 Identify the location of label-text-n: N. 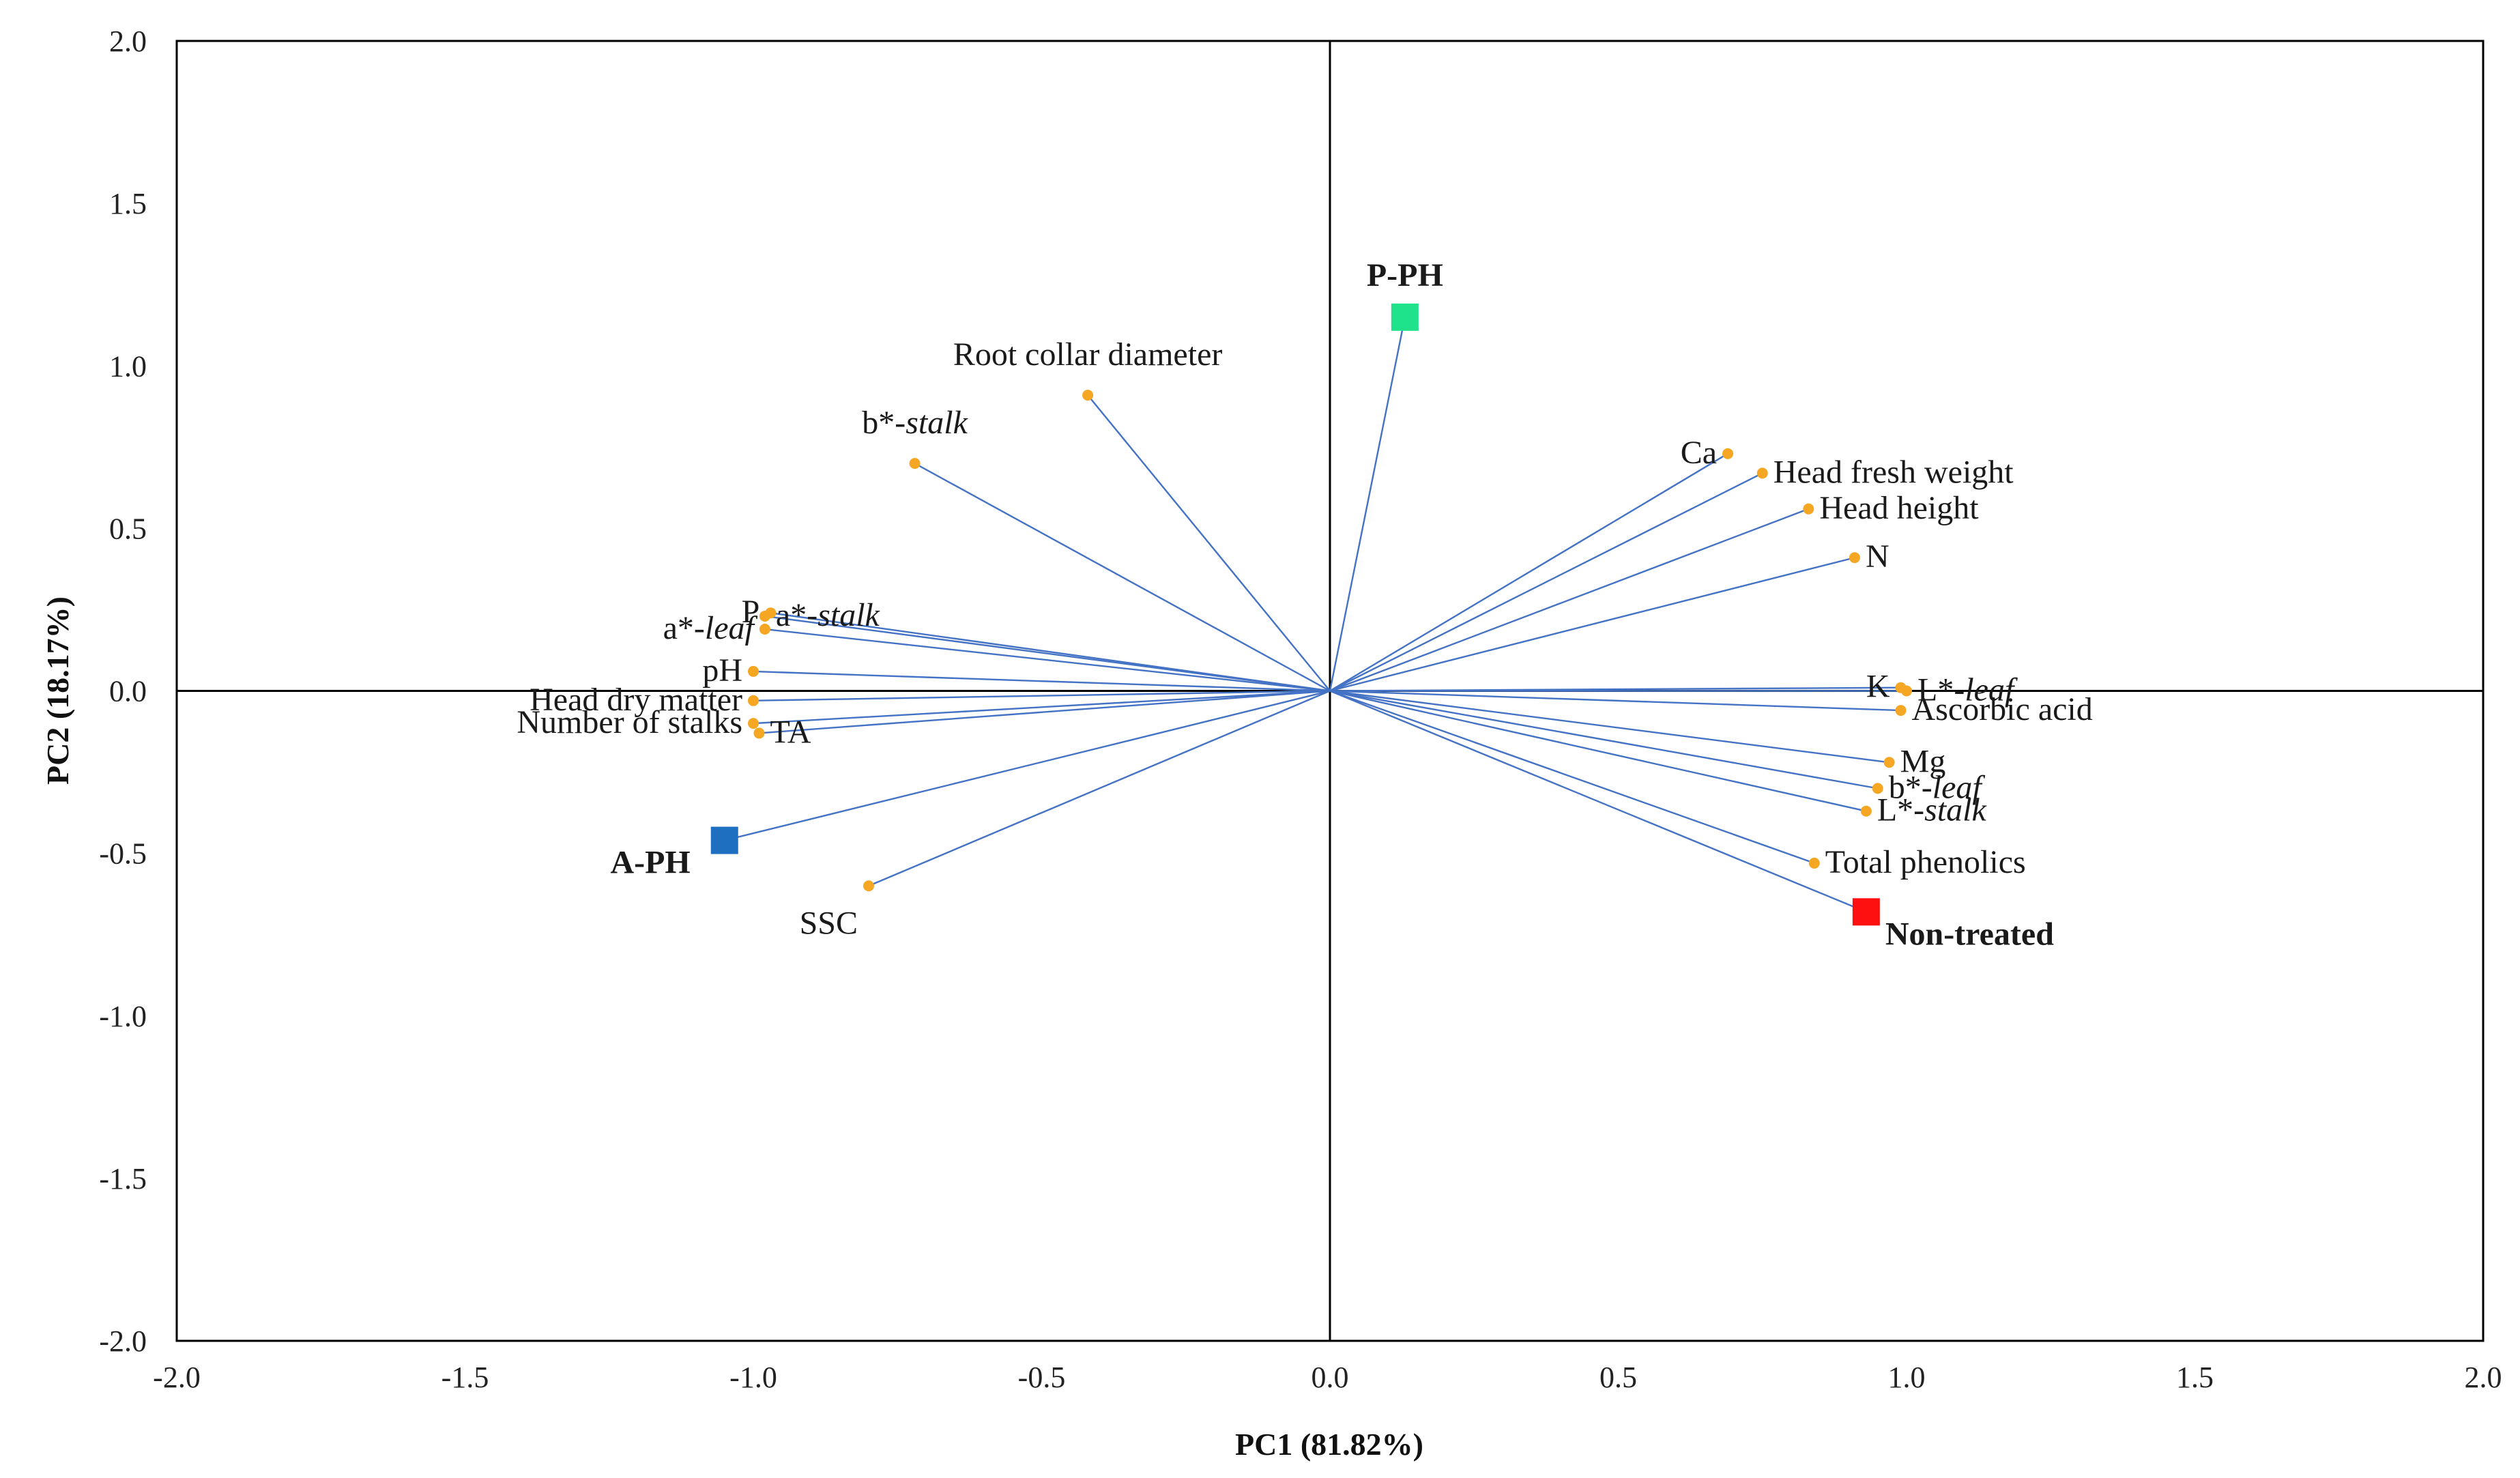
(1877, 556).